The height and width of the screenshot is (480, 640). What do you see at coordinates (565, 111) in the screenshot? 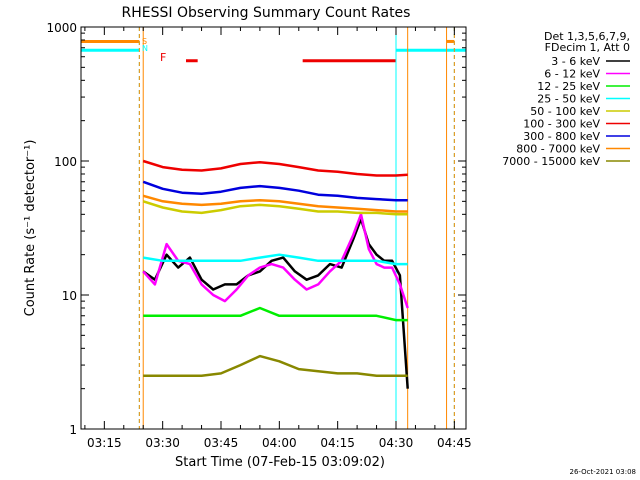
I see `legend-entry-50-100-kev: 50 - 100 keV` at bounding box center [565, 111].